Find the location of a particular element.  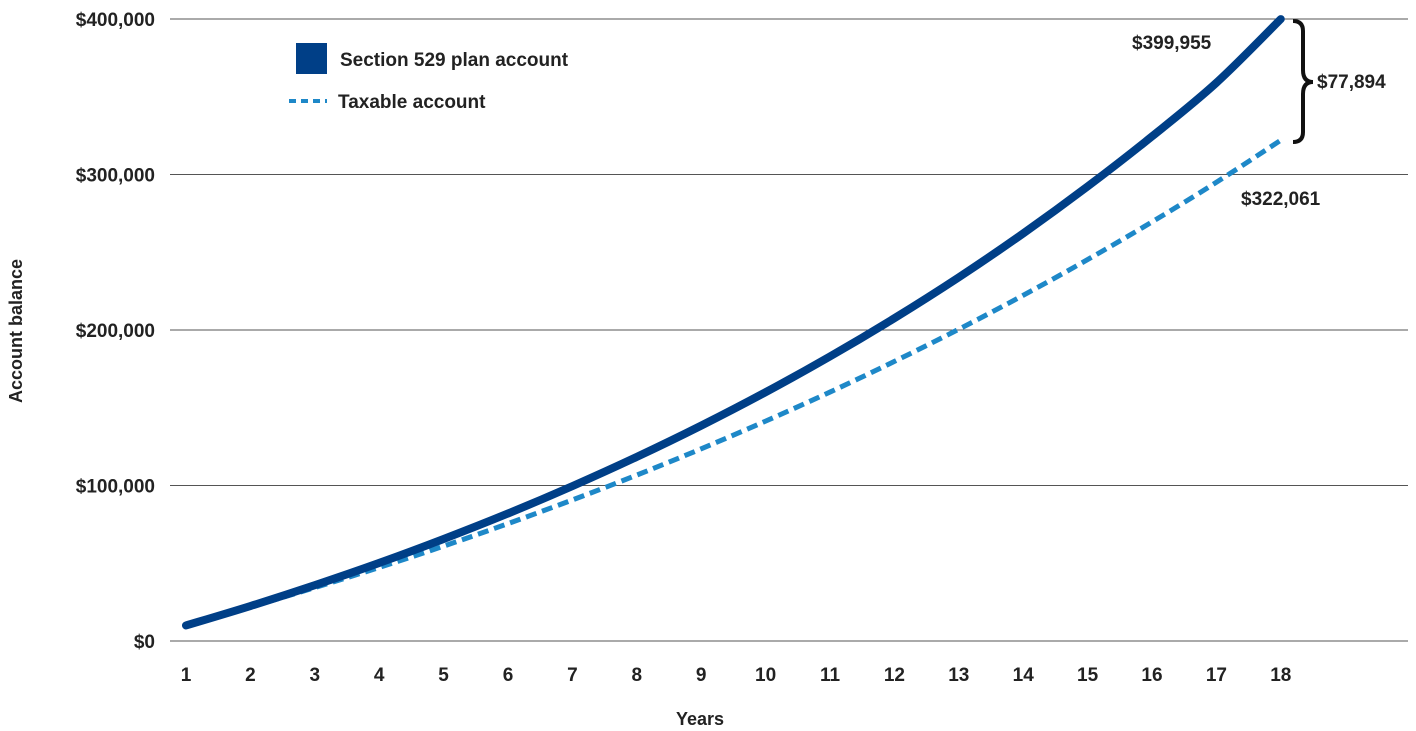

x-tick-label: 7 is located at coordinates (572, 675).